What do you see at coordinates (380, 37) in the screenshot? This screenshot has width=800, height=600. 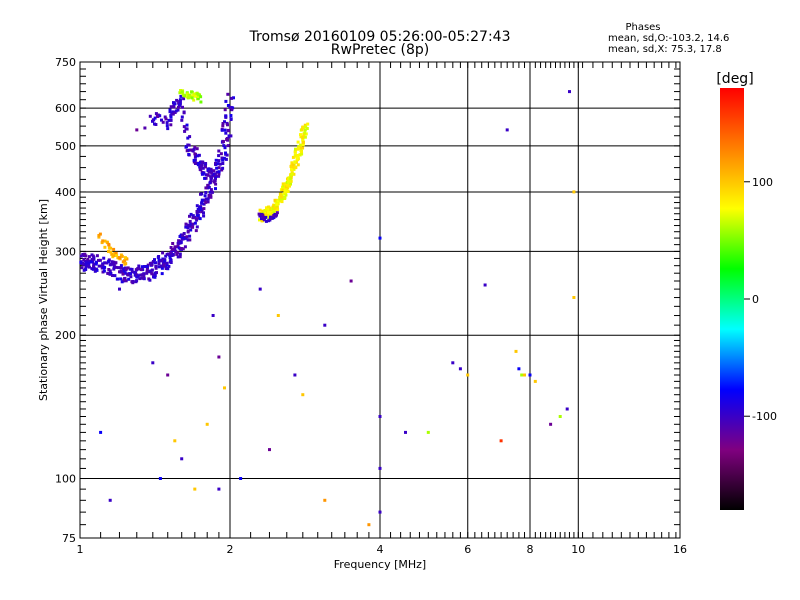 I see `chart-title: Tromsø 20160109 05:26:00-05:27:43` at bounding box center [380, 37].